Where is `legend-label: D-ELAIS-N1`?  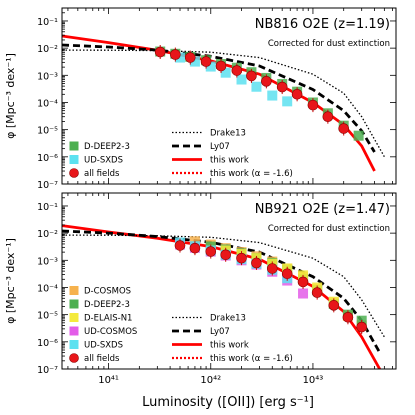
legend-label: D-ELAIS-N1 is located at coordinates (108, 319).